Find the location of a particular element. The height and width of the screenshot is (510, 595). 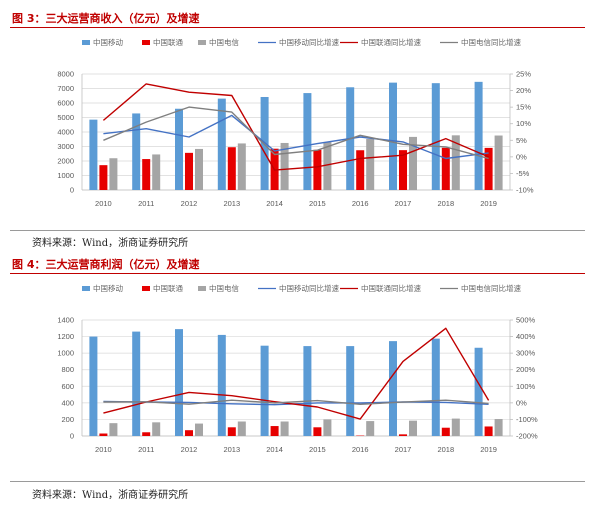

right-tick-label: 10% is located at coordinates (523, 123).